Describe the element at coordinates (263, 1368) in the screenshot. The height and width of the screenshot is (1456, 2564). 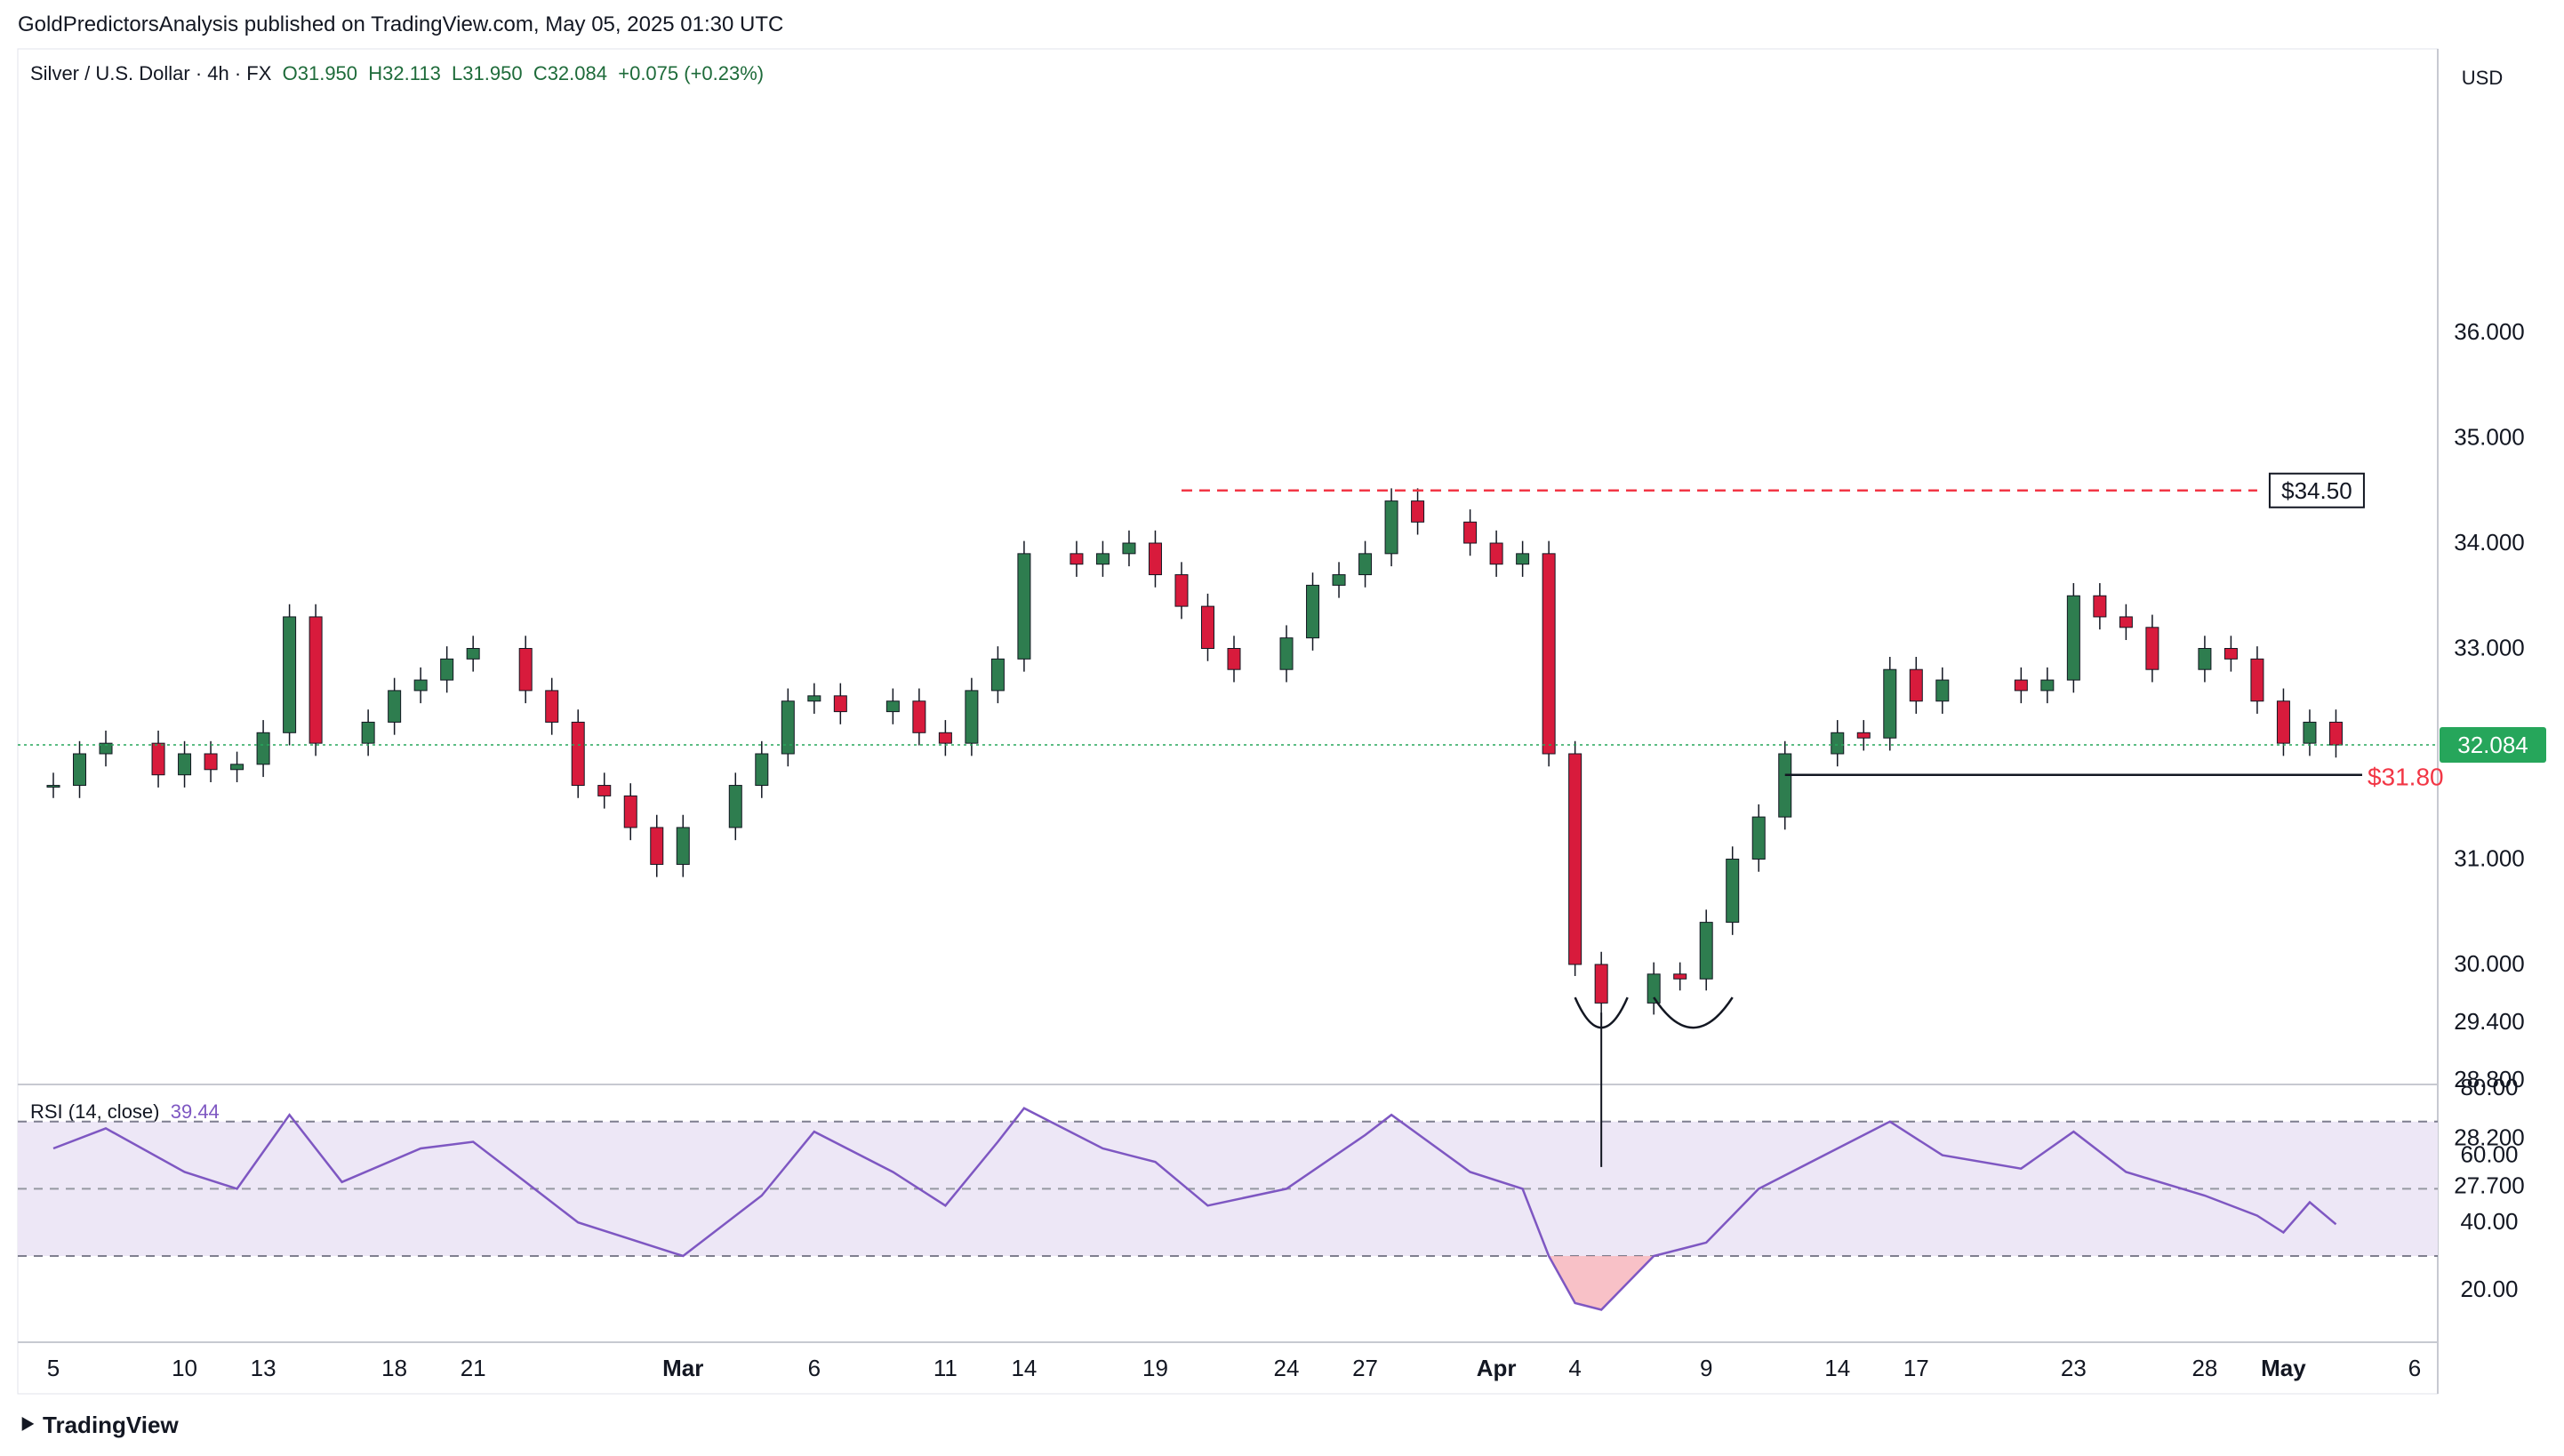
I see `time-tick-label: 13` at that location.